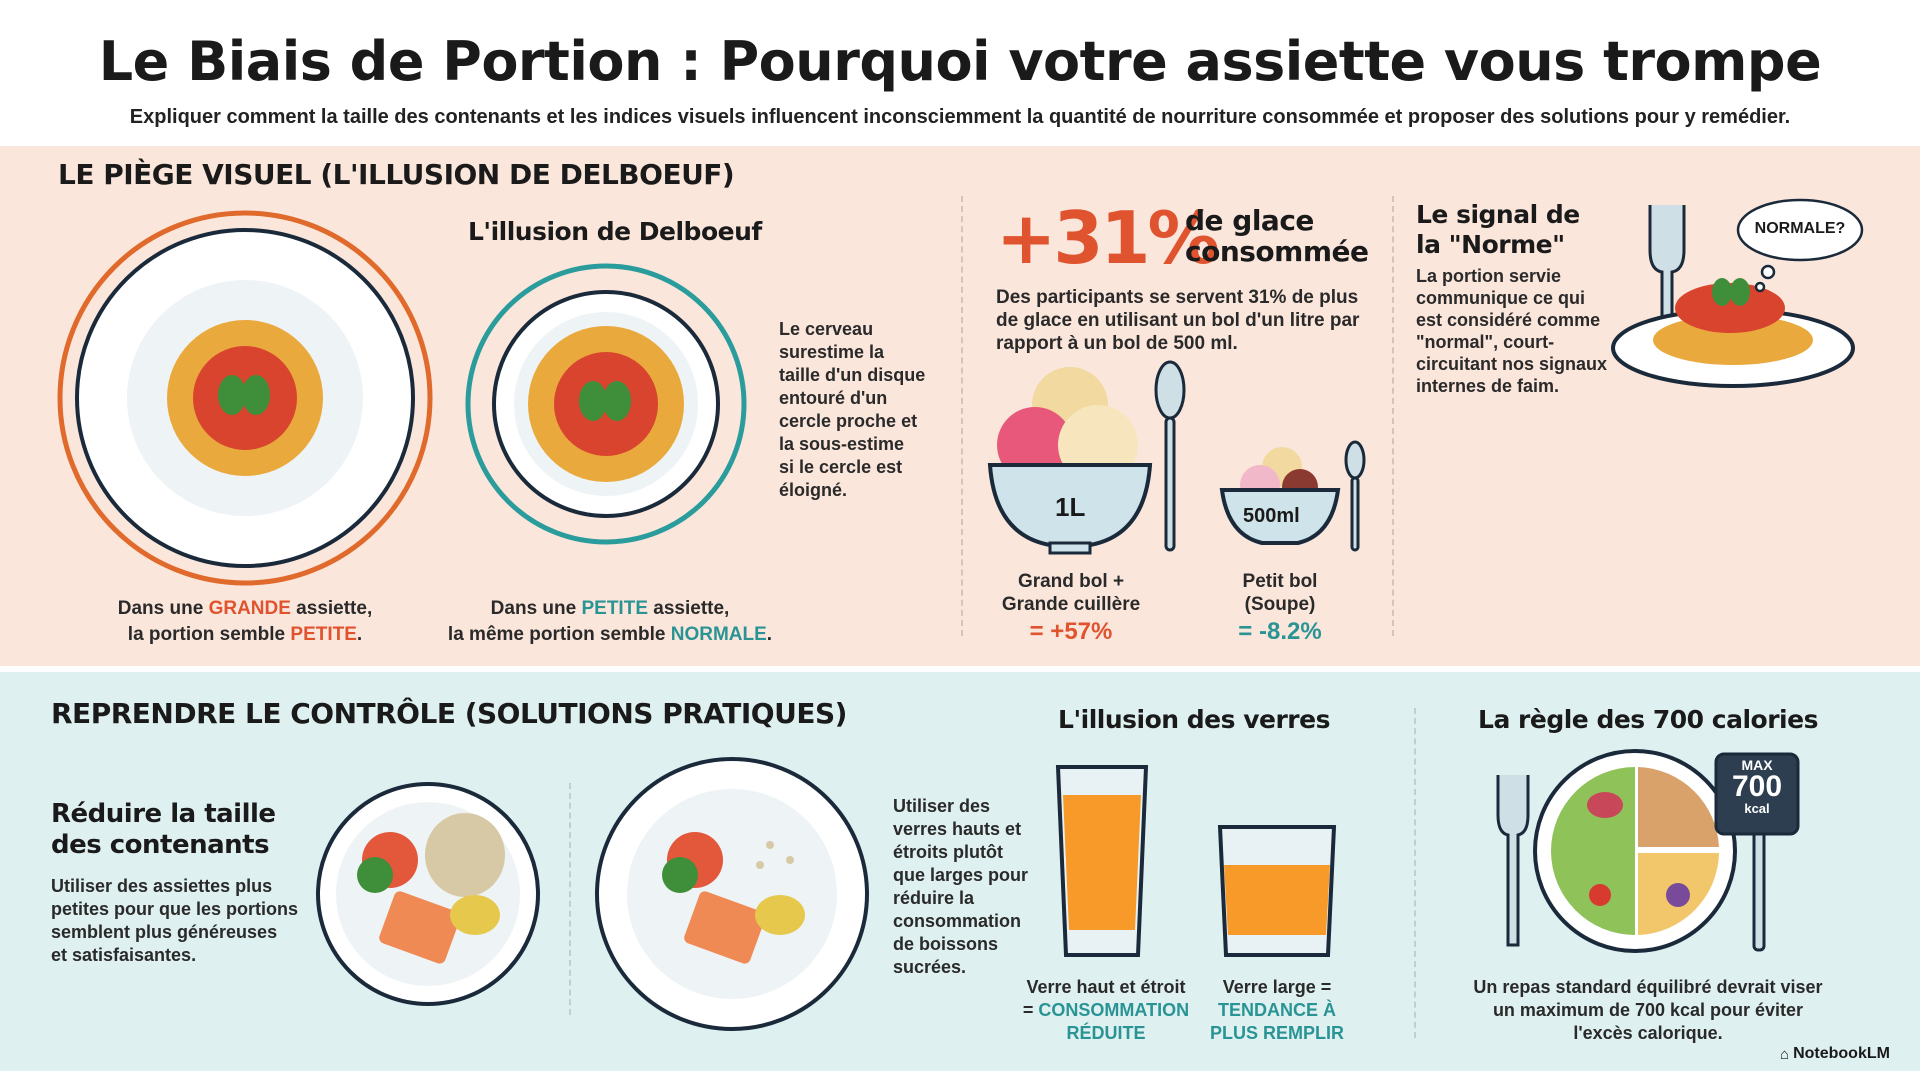 This screenshot has width=1920, height=1071. What do you see at coordinates (1277, 236) in the screenshot?
I see `ice-cream-stat-label: de glace consommée` at bounding box center [1277, 236].